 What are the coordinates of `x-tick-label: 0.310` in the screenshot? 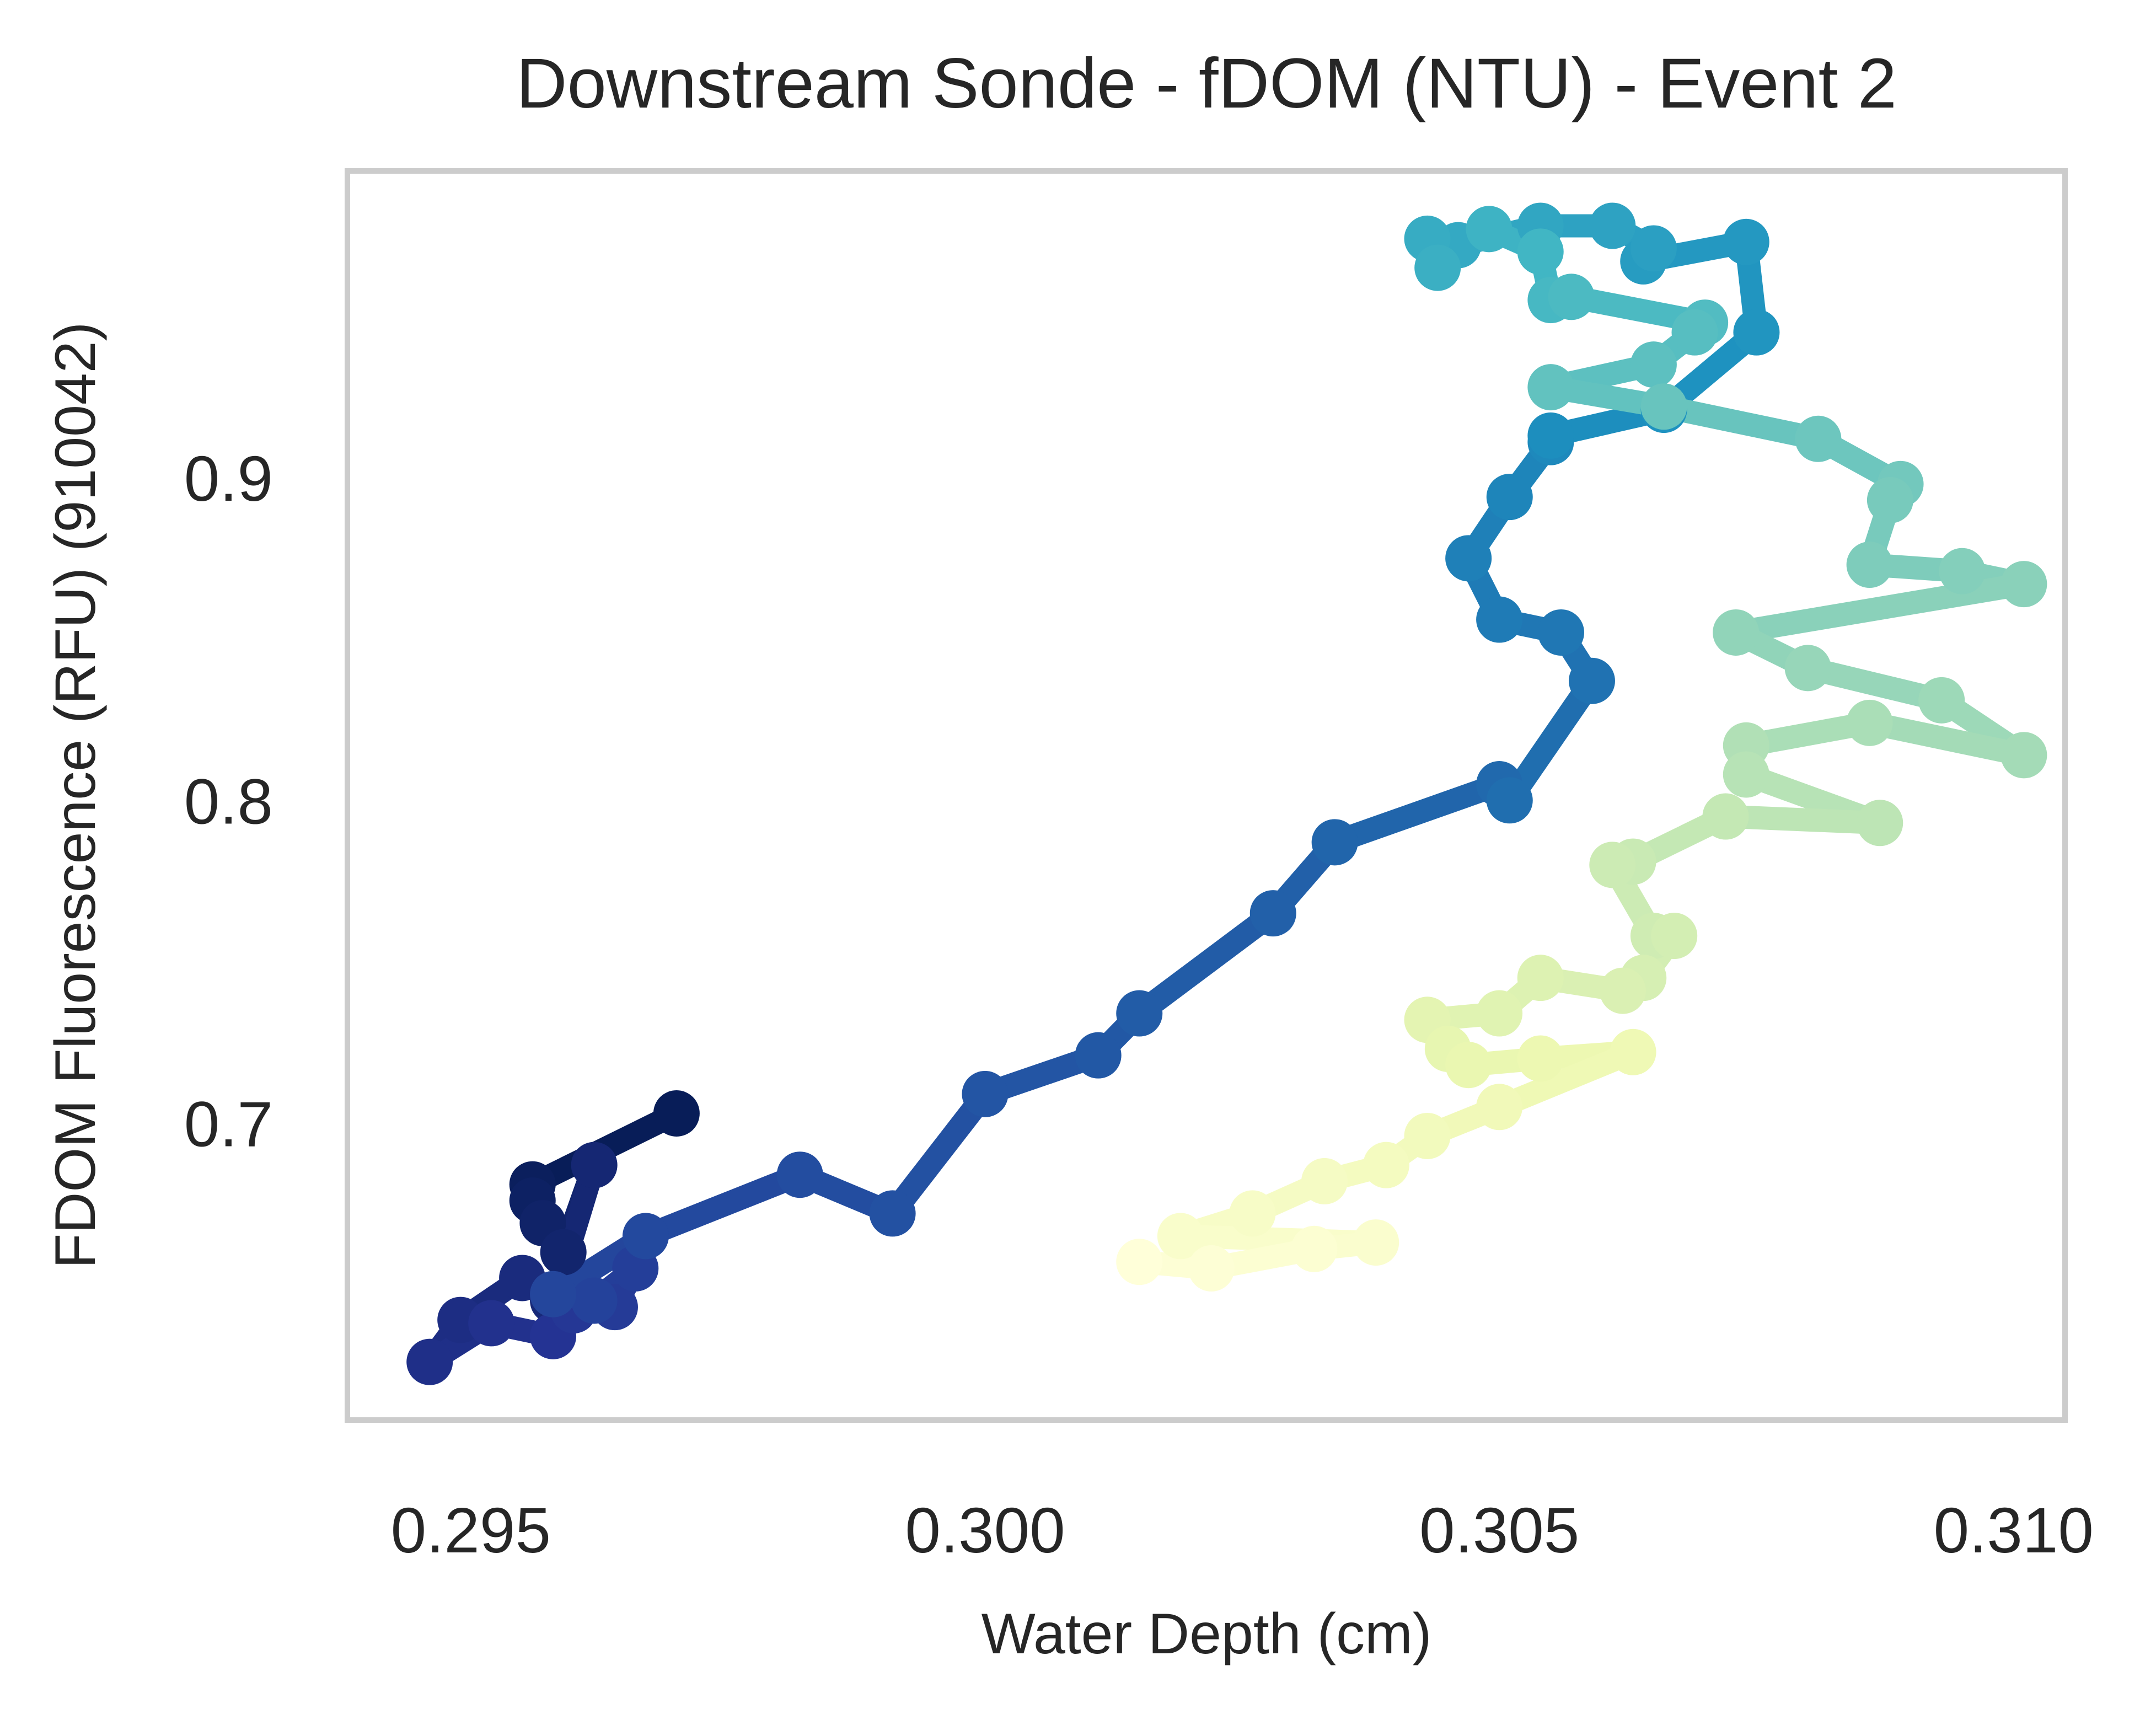 It's located at (2014, 1530).